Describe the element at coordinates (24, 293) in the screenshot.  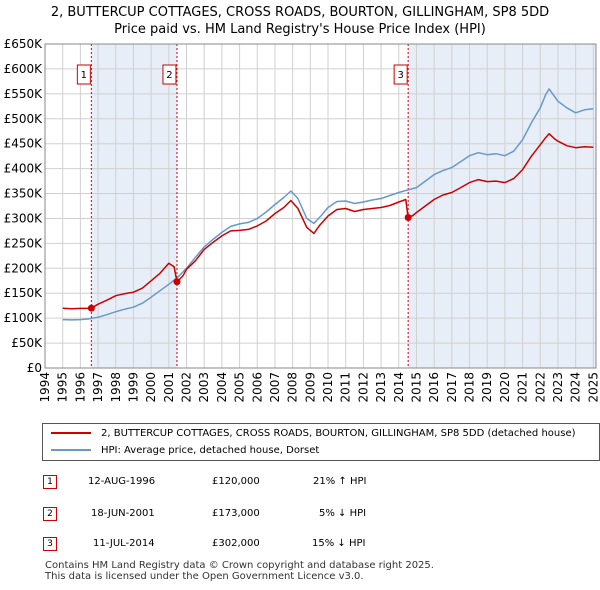
I see `y-tick-label: £150K` at that location.